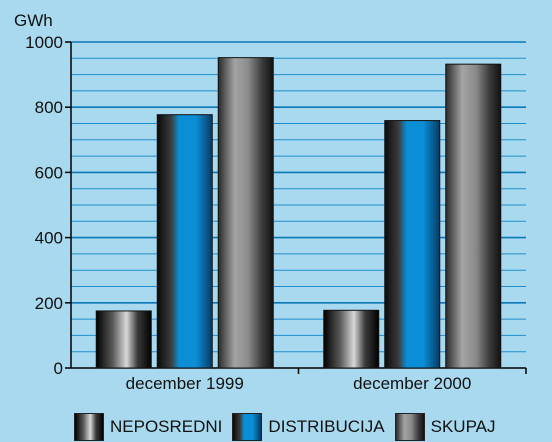  I want to click on y-tick-label: 800, so click(49, 107).